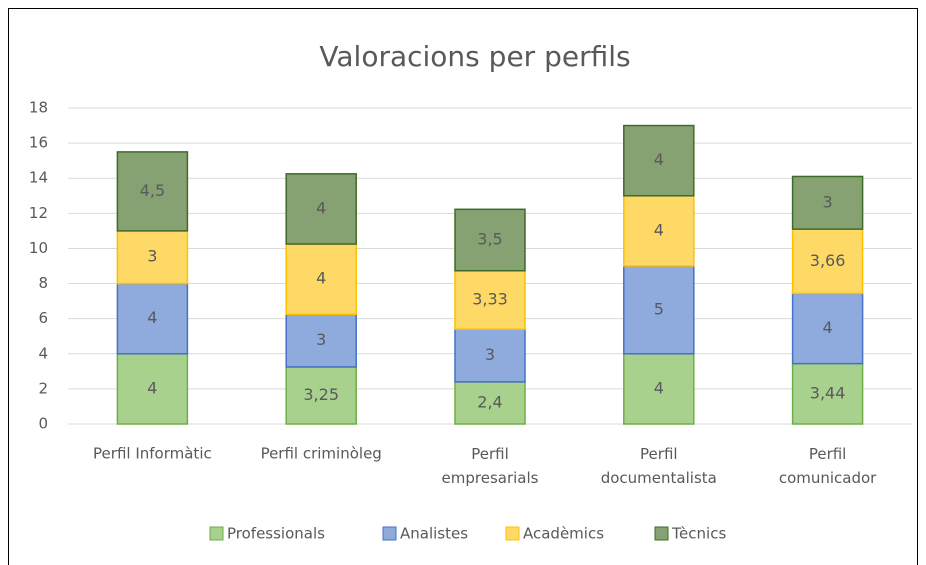  Describe the element at coordinates (38, 143) in the screenshot. I see `y-tick-label: 16` at that location.